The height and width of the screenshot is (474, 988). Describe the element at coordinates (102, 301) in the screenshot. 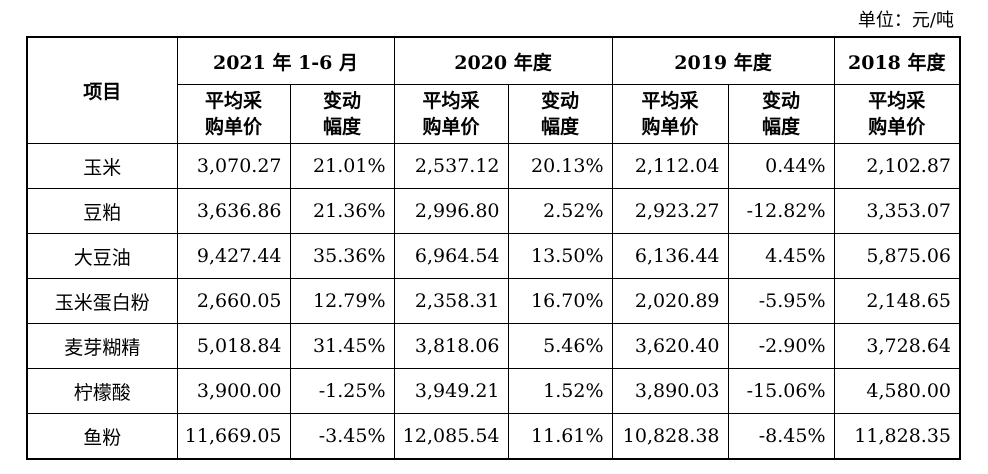

I see `row-name: 玉米蛋白粉` at that location.